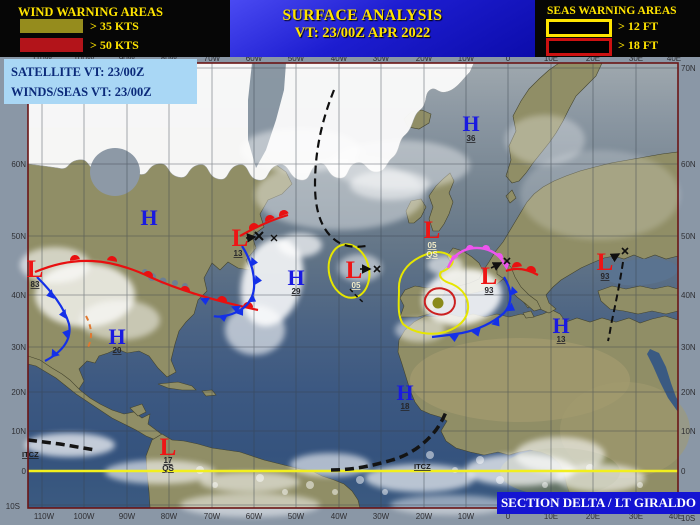 This screenshot has height=525, width=700. What do you see at coordinates (169, 516) in the screenshot?
I see `svg-text: 80W` at bounding box center [169, 516].